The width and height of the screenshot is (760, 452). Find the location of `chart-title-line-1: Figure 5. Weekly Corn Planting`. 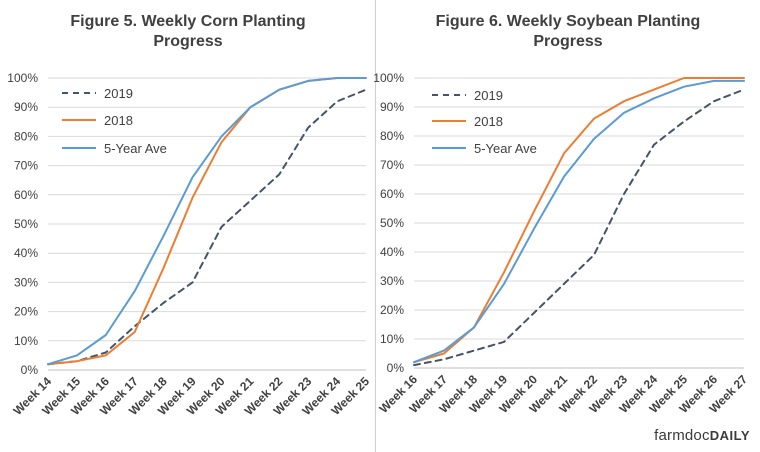

chart-title-line-1: Figure 5. Weekly Corn Planting is located at coordinates (187, 21).